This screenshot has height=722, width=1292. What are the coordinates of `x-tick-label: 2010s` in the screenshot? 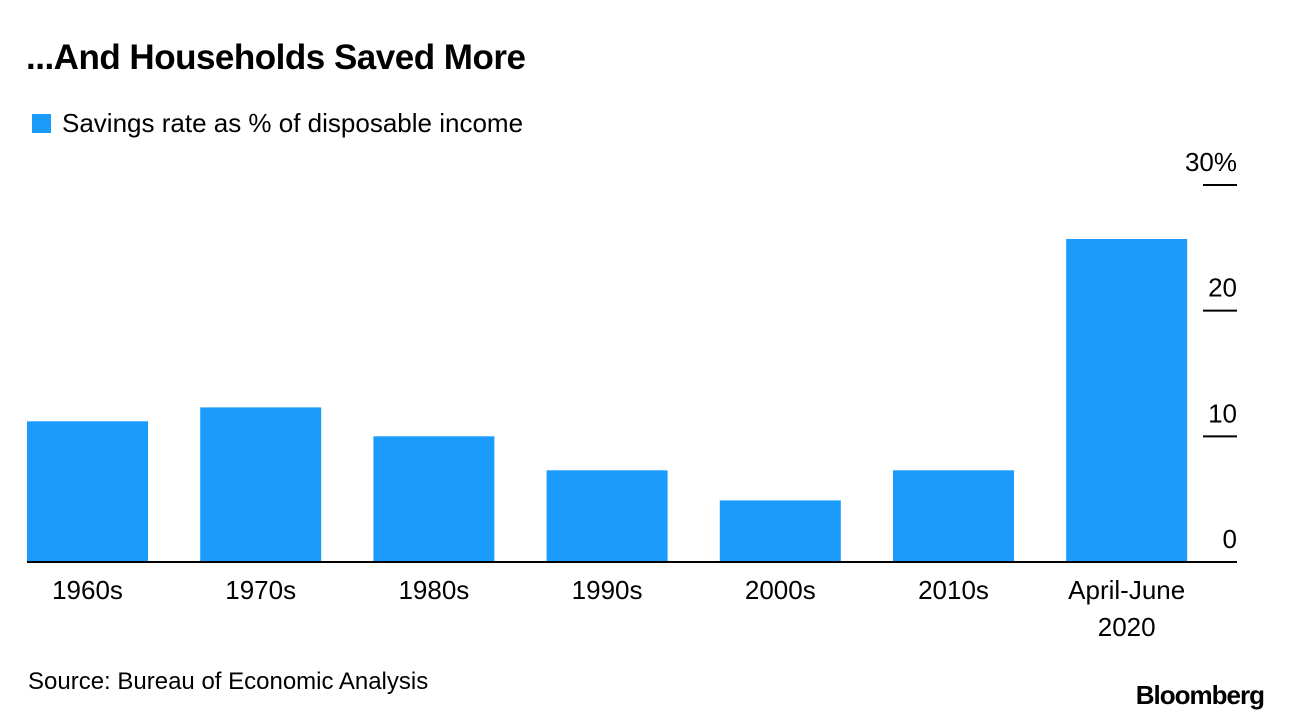 It's located at (953, 590).